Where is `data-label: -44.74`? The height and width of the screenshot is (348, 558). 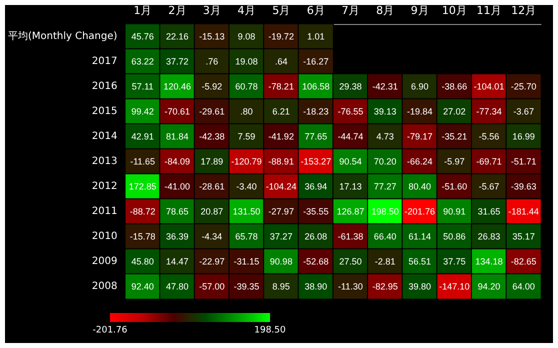 data-label: -44.74 is located at coordinates (351, 137).